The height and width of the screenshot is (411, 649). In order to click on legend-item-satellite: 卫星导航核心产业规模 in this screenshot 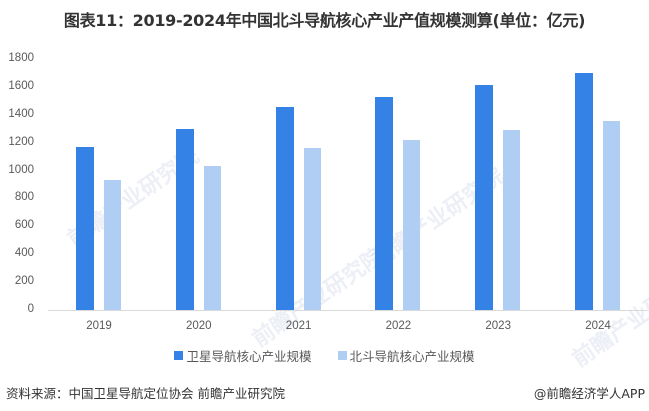, I will do `click(243, 355)`.